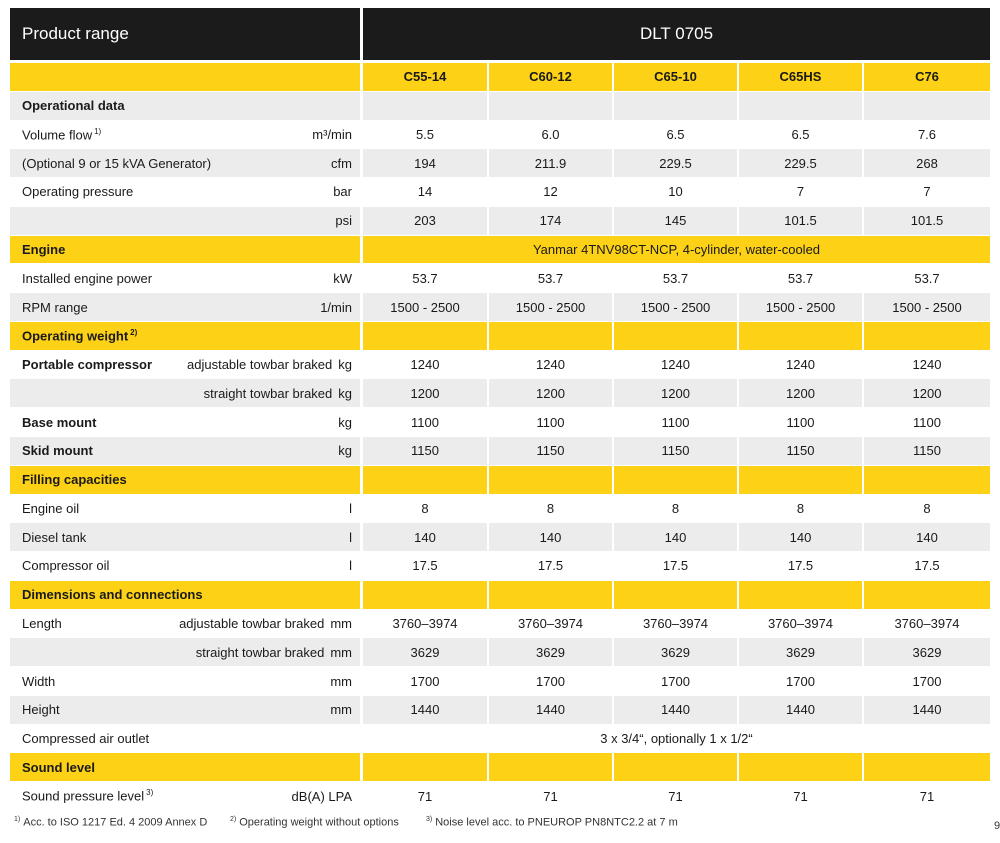  I want to click on label: Base mount, so click(59, 422).